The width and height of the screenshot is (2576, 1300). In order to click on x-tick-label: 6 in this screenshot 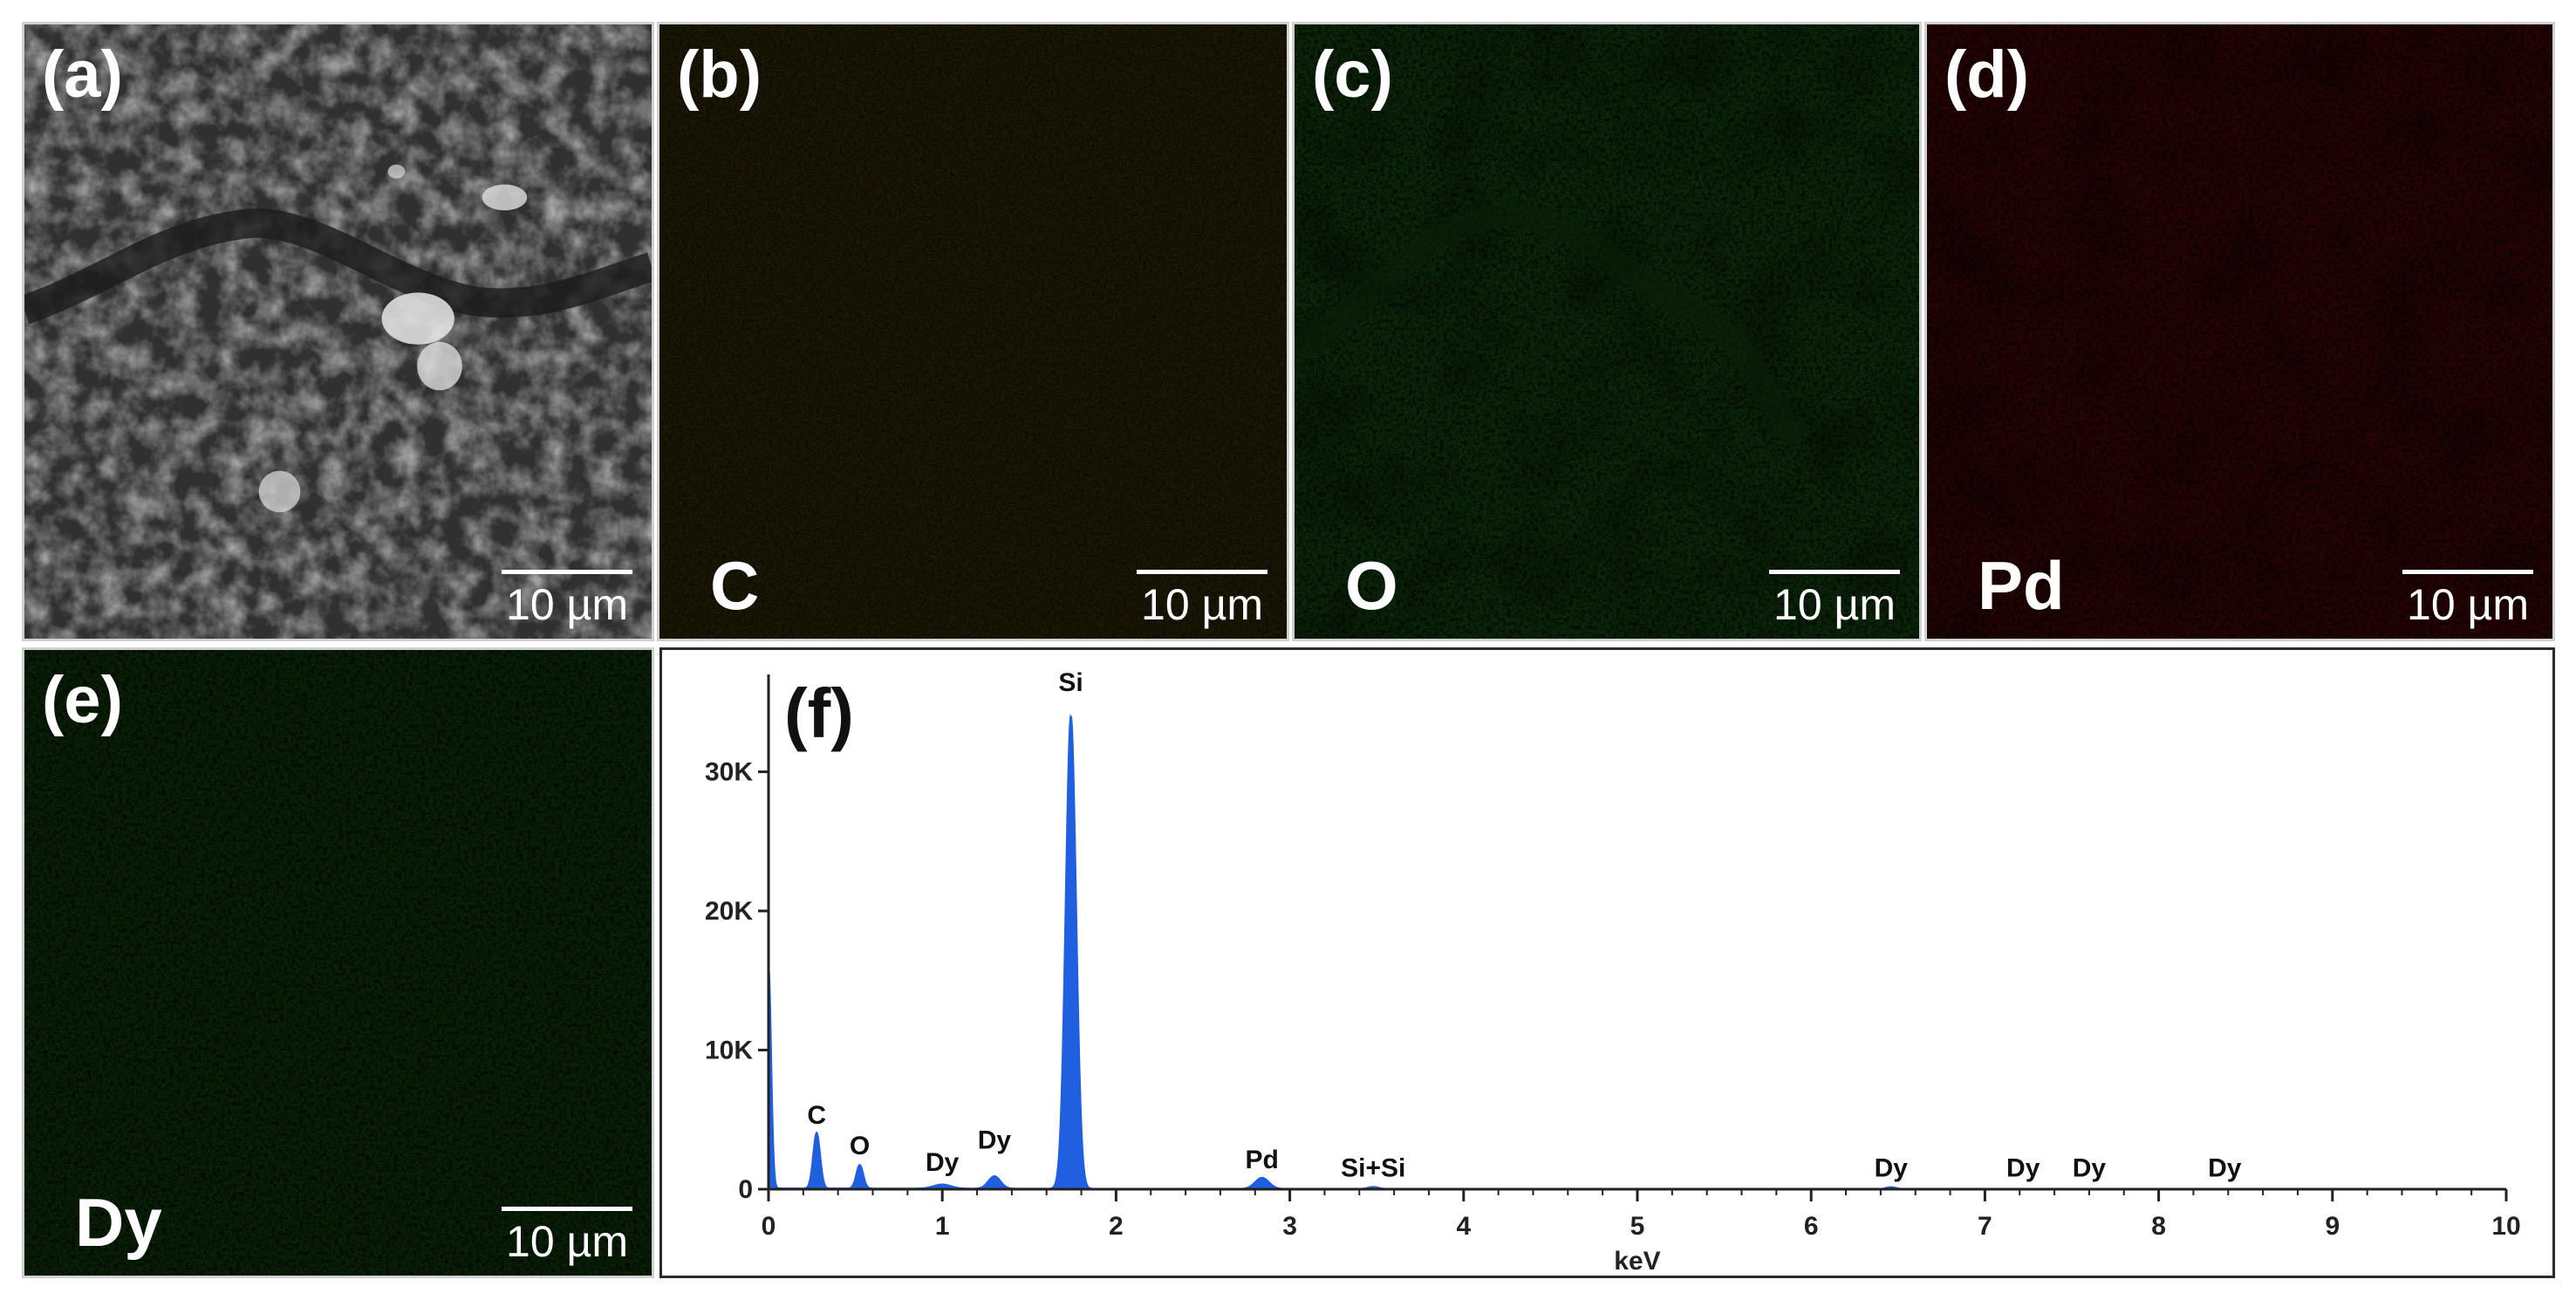, I will do `click(1811, 1226)`.